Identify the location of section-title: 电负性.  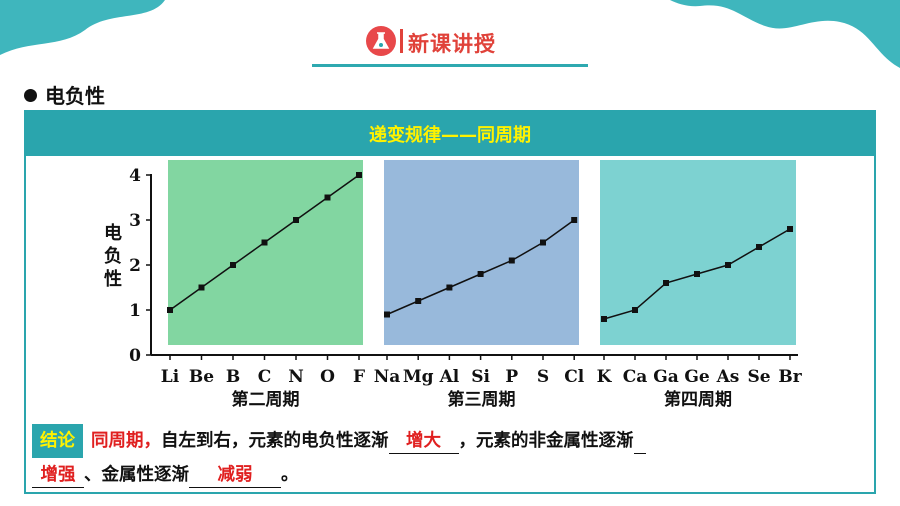
(64, 94).